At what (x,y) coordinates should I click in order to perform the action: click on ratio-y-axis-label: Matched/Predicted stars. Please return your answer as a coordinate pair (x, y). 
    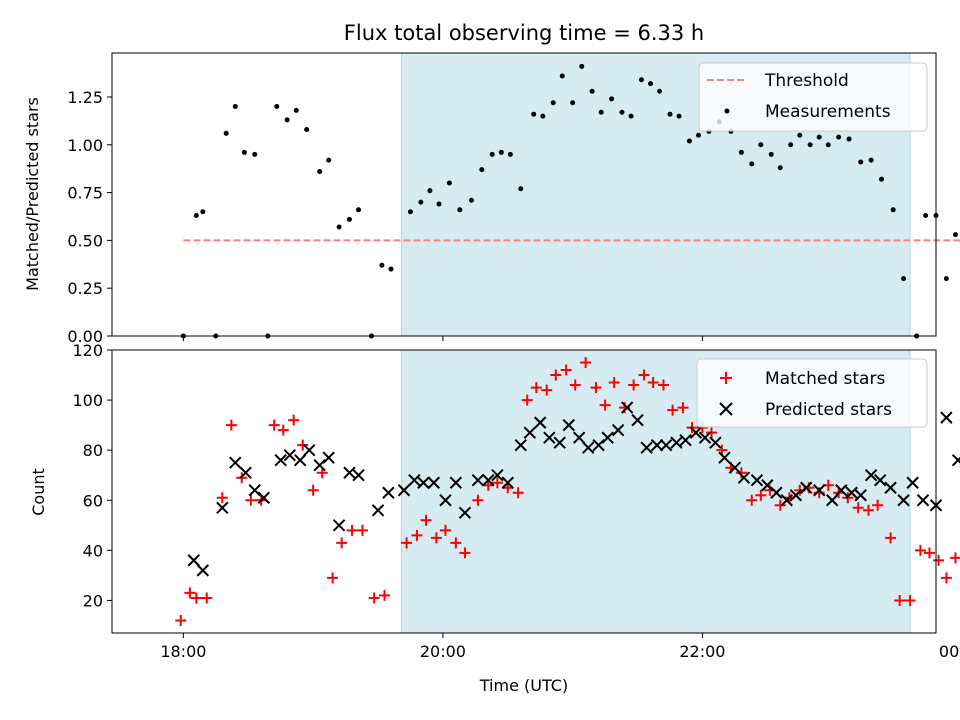
    Looking at the image, I should click on (32, 194).